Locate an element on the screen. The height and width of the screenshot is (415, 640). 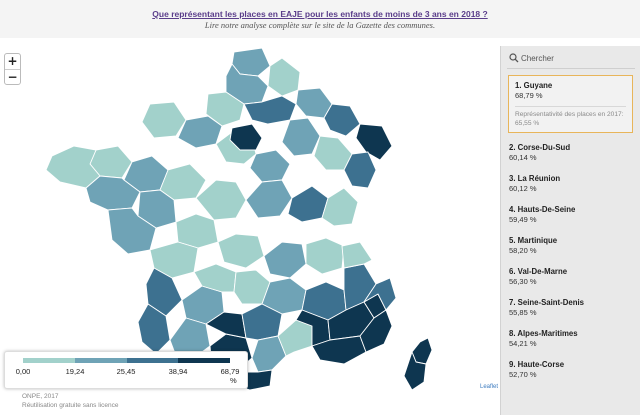
search-divider is located at coordinates (571, 68).